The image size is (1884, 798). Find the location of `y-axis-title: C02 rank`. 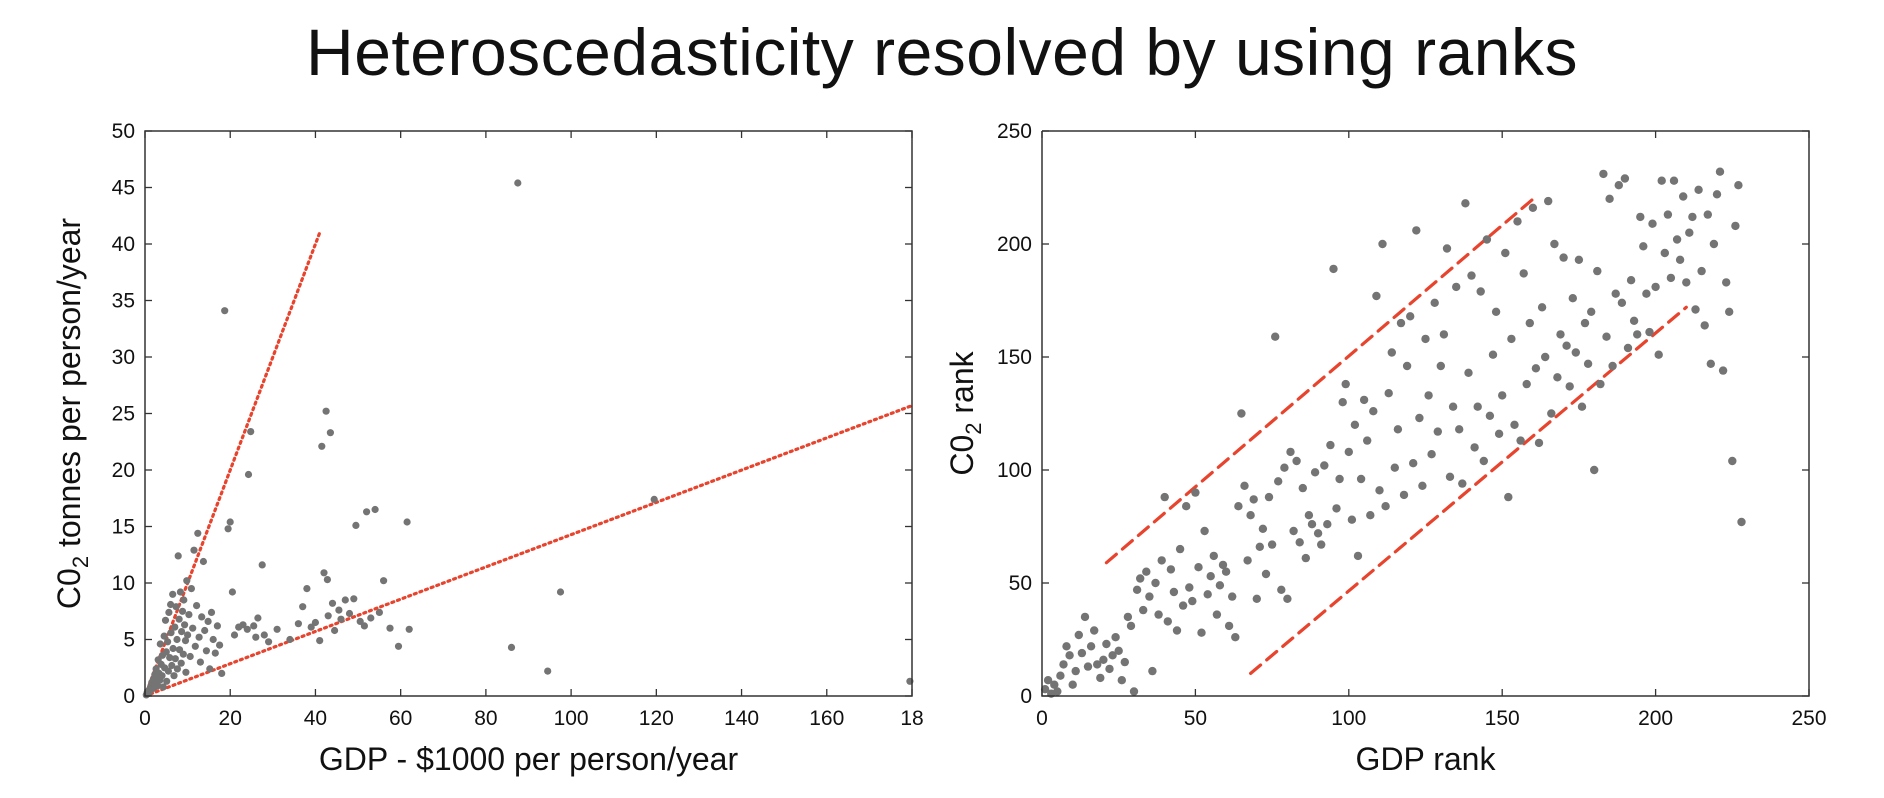

y-axis-title: C02 rank is located at coordinates (965, 412).